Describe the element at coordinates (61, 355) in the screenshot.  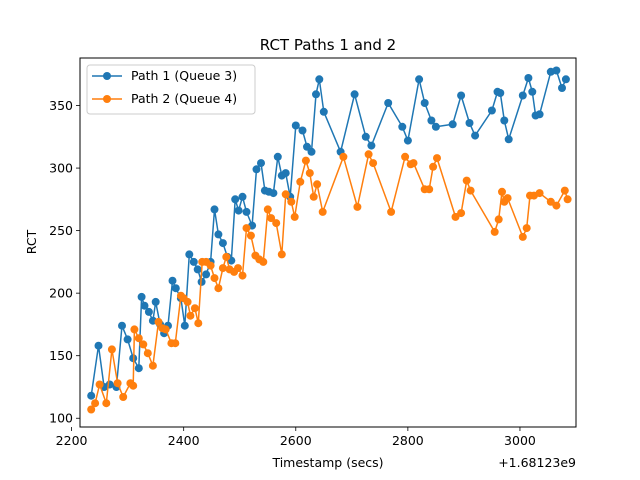
I see `y-tick-label: 150` at that location.